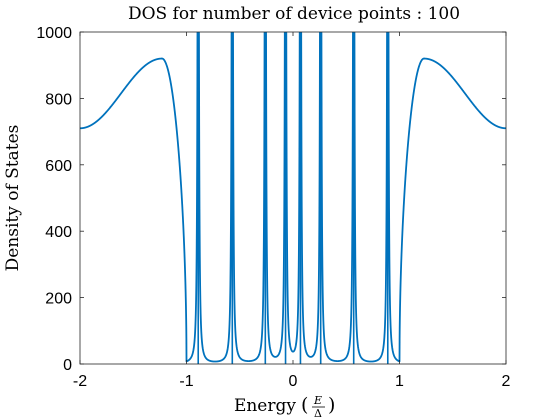  What do you see at coordinates (331, 405) in the screenshot?
I see `x-axis-label-close-paren: )` at bounding box center [331, 405].